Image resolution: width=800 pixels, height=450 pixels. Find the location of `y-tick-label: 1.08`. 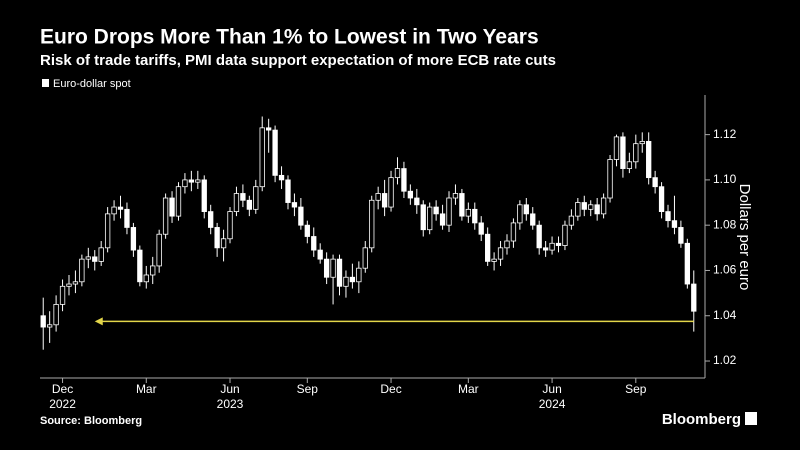

y-tick-label: 1.08 is located at coordinates (725, 224).